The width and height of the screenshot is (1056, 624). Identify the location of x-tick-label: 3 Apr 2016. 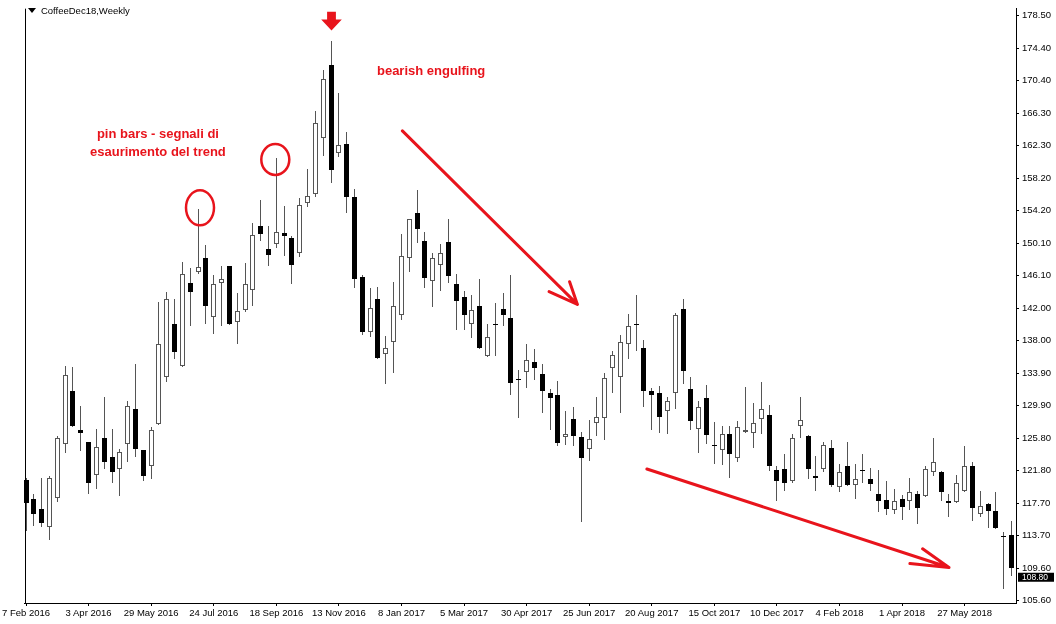
(88, 613).